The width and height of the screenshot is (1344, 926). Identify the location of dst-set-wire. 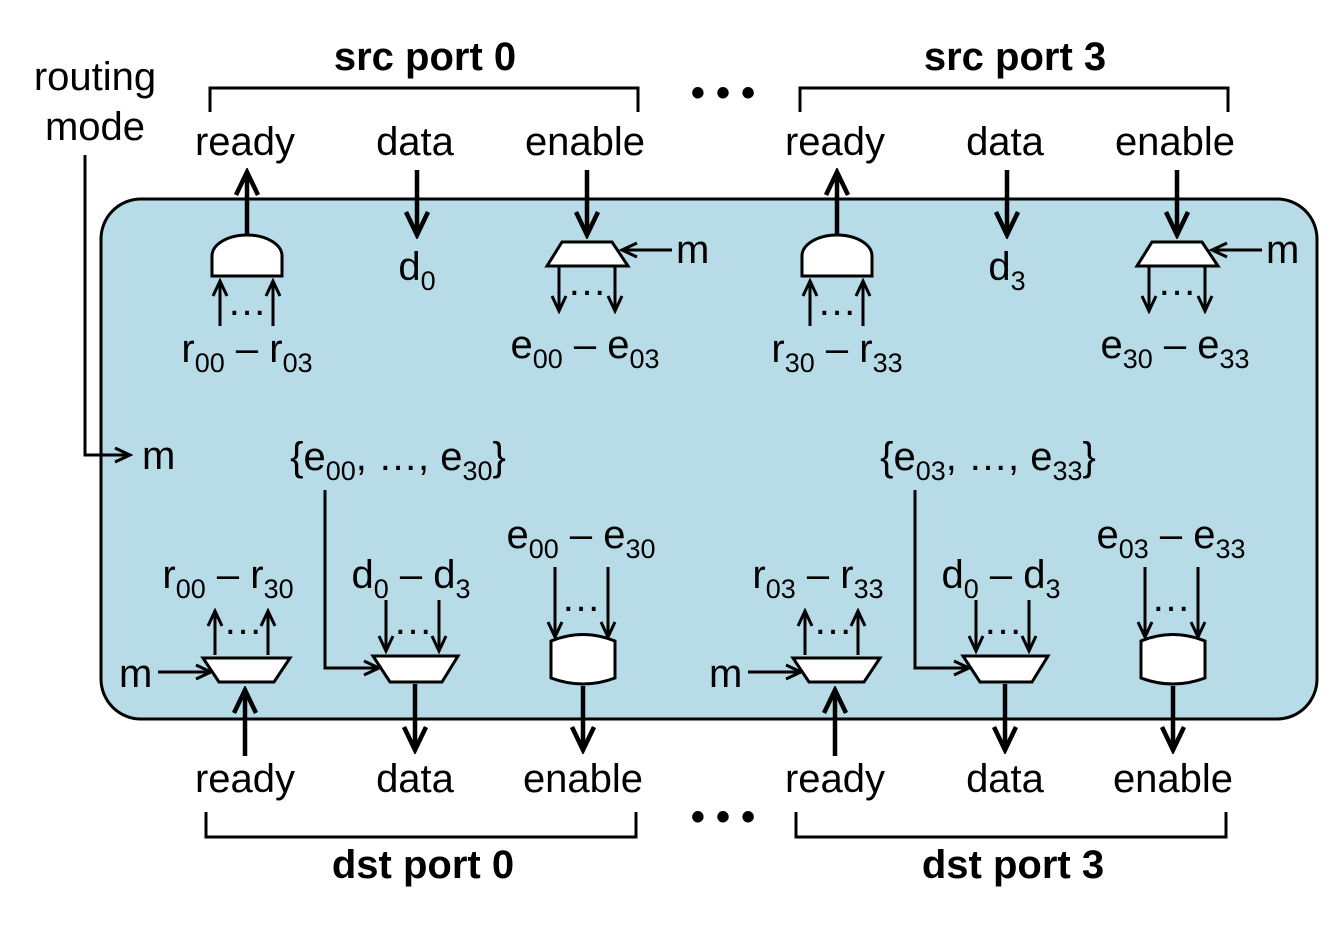
(941, 579).